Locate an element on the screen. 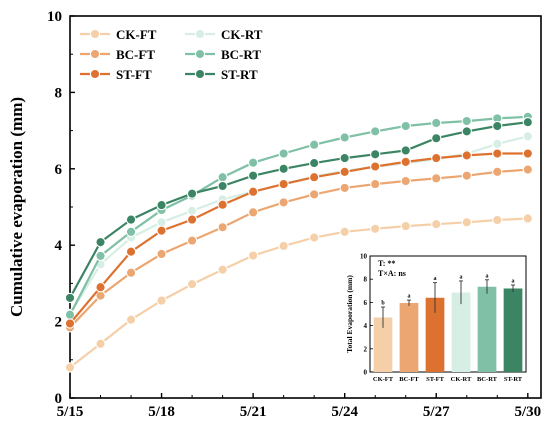  inset-category-label: CK-RT is located at coordinates (461, 379).